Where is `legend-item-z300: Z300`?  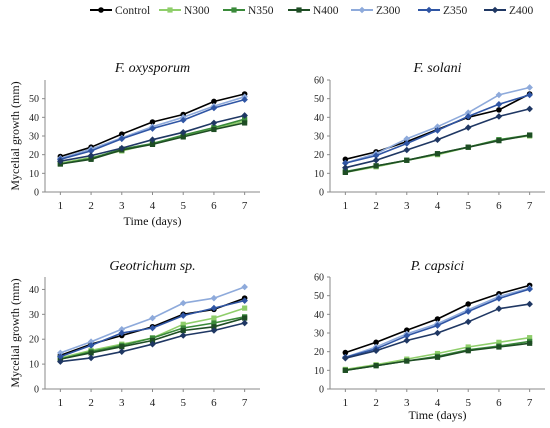 legend-item-z300: Z300 is located at coordinates (376, 11).